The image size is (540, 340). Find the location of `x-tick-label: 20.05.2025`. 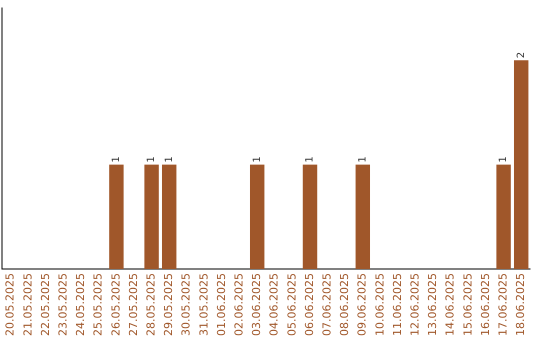

x-tick-label: 20.05.2025 is located at coordinates (10, 304).